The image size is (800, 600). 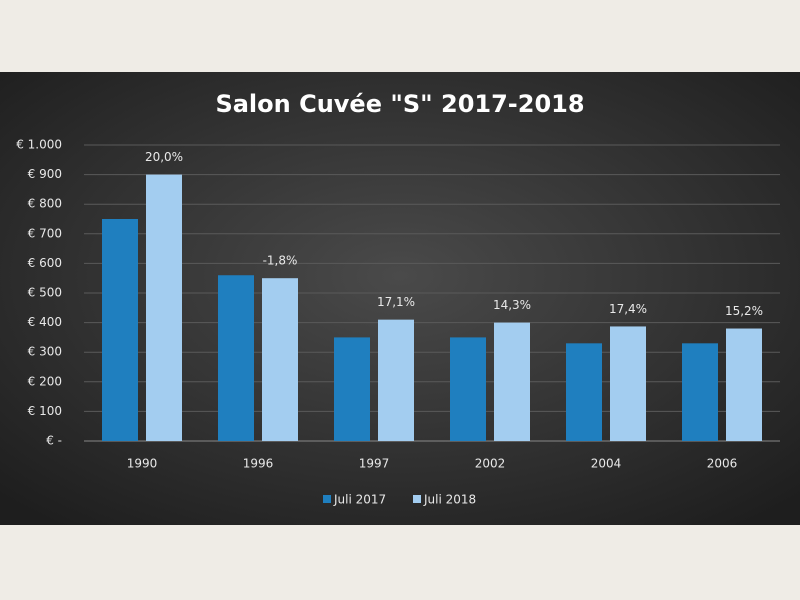 What do you see at coordinates (45, 204) in the screenshot?
I see `y-tick-label: € 800` at bounding box center [45, 204].